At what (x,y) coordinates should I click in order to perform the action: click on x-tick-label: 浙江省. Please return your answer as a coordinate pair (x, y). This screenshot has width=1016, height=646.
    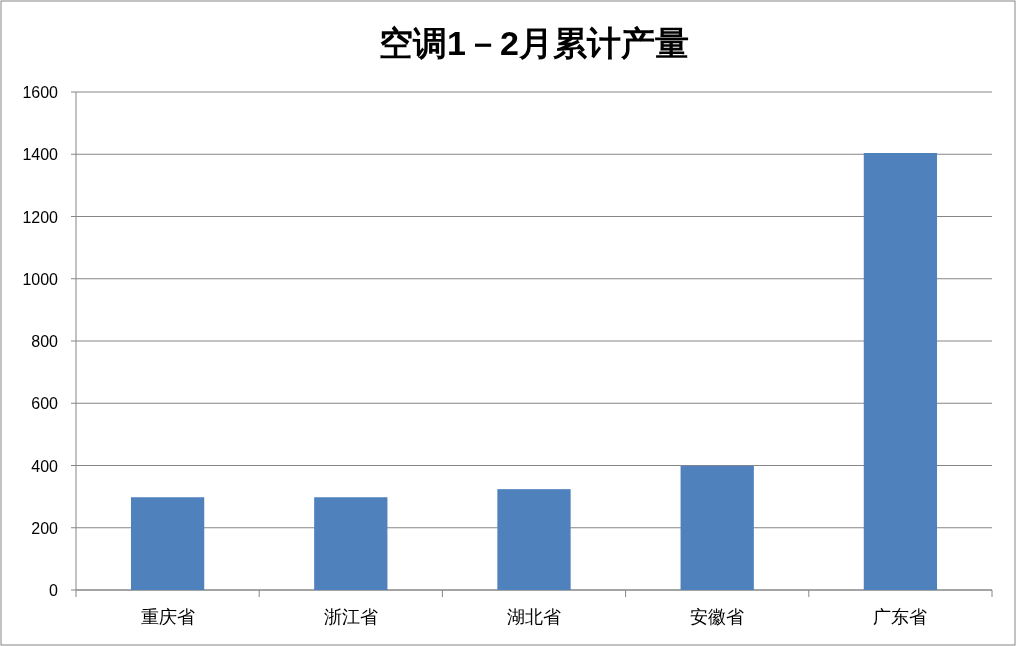
    Looking at the image, I should click on (350, 617).